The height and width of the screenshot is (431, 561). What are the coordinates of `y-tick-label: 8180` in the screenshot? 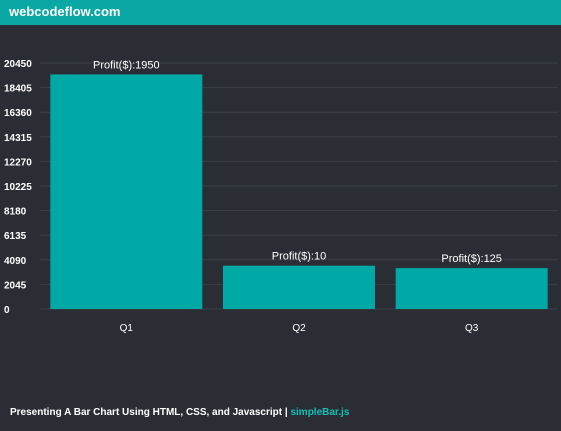 It's located at (15, 212).